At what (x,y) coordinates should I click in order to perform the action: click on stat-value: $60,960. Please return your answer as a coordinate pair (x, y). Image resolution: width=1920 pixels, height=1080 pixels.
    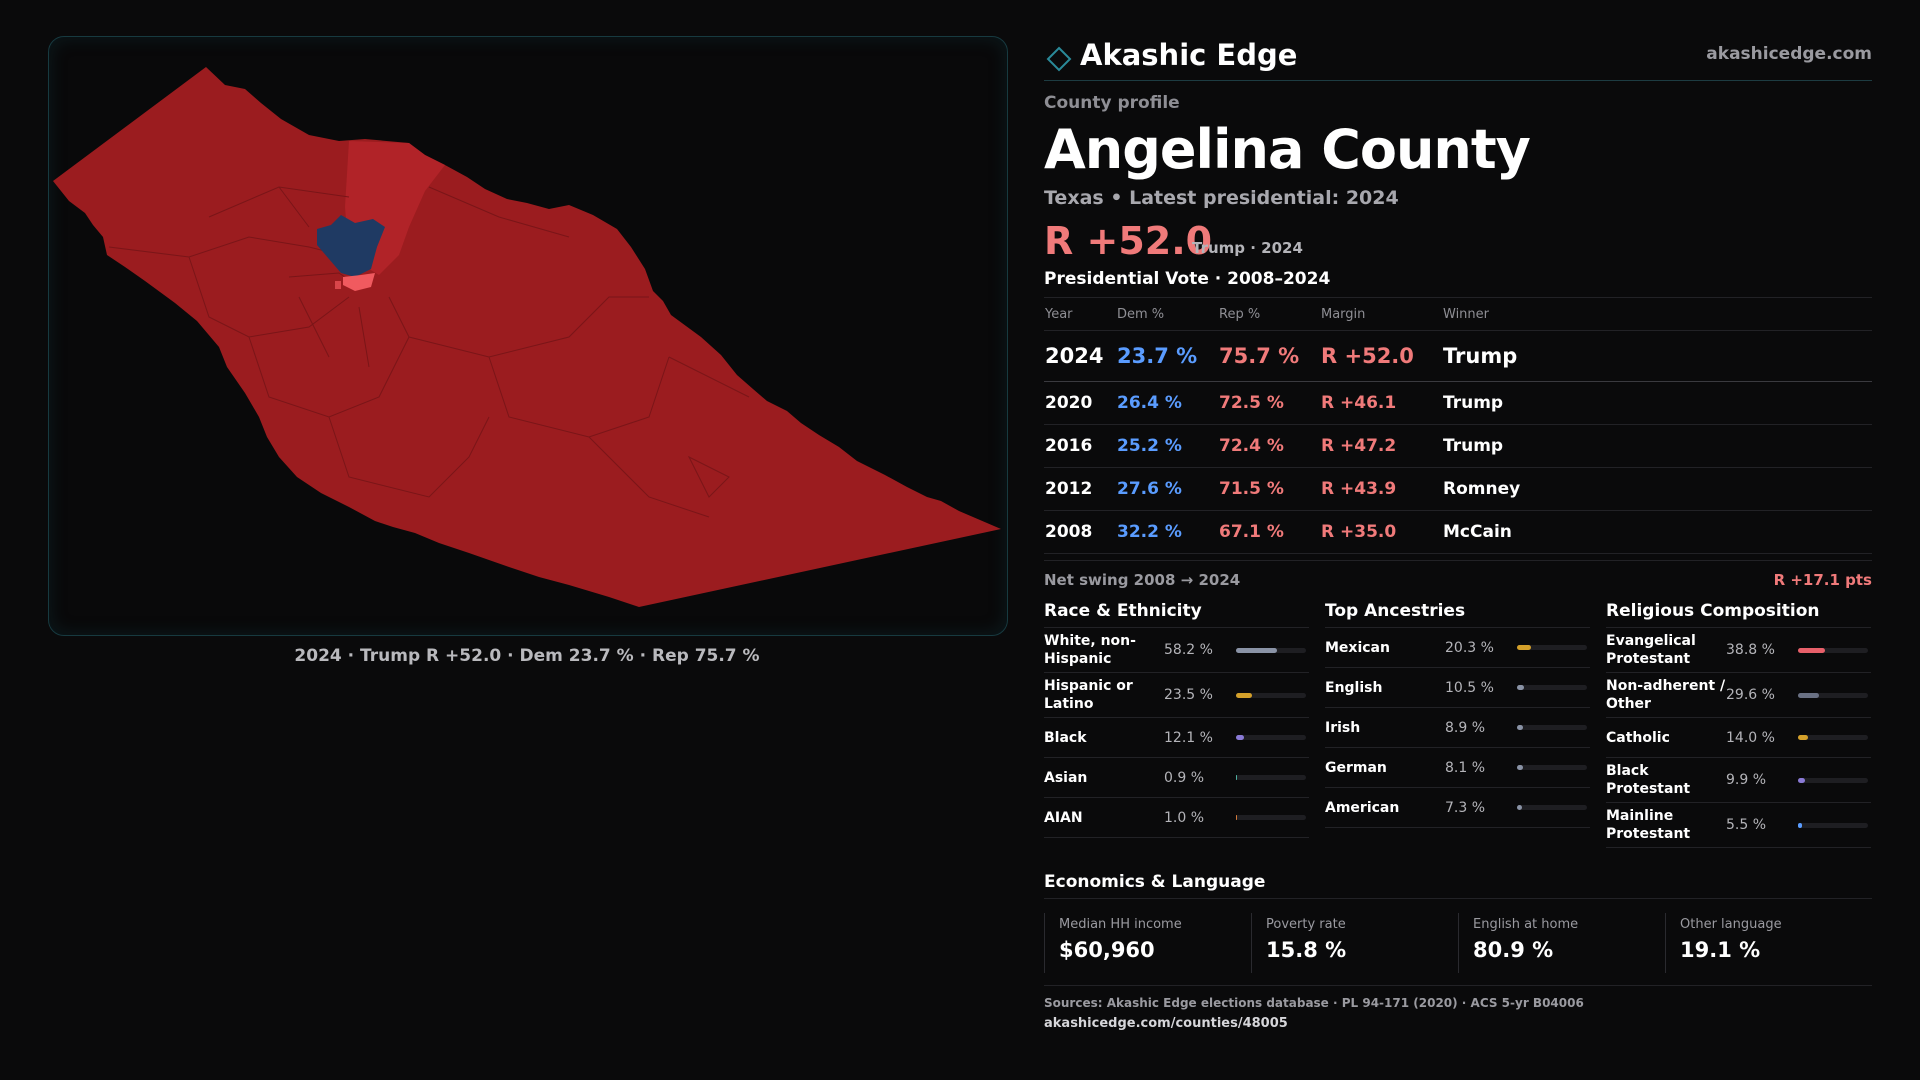
    Looking at the image, I should click on (1107, 950).